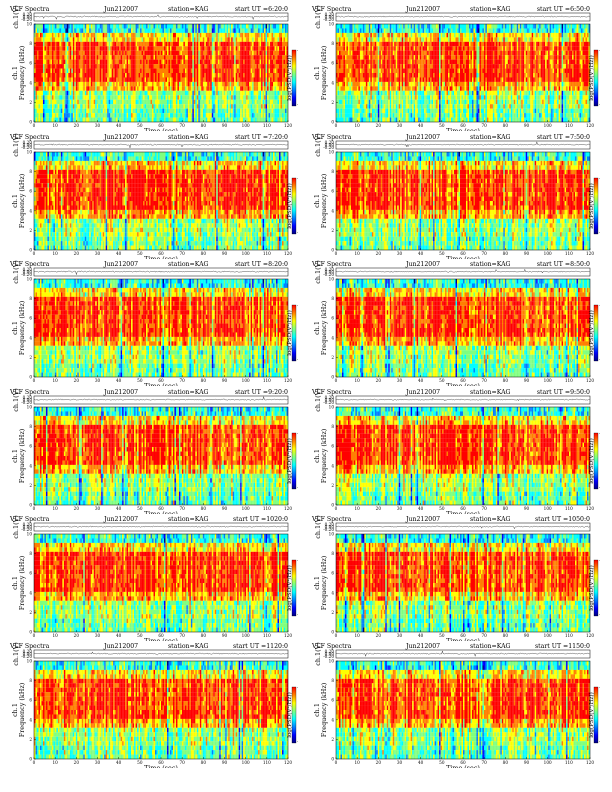 The image size is (612, 792). What do you see at coordinates (590, 253) in the screenshot?
I see `x-tick-label: 120` at bounding box center [590, 253].